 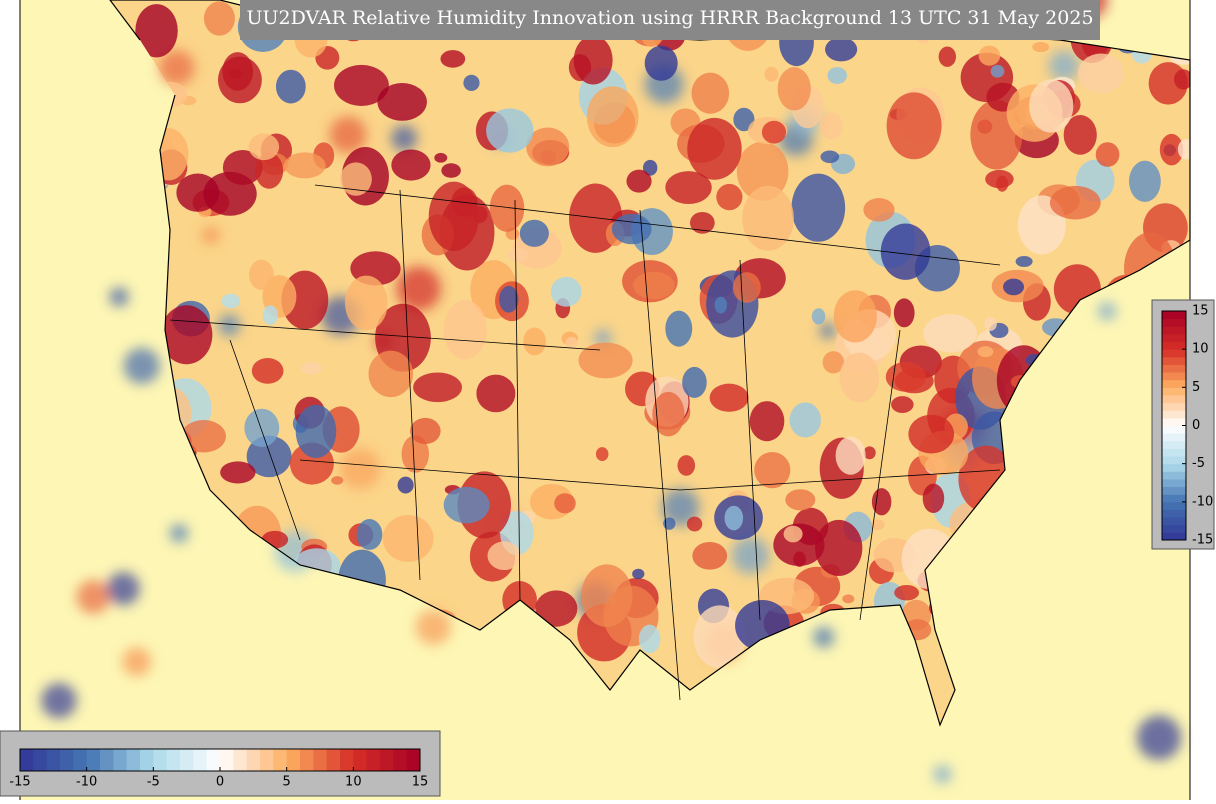 I want to click on colorbar-tick-label: 0, so click(x=220, y=782).